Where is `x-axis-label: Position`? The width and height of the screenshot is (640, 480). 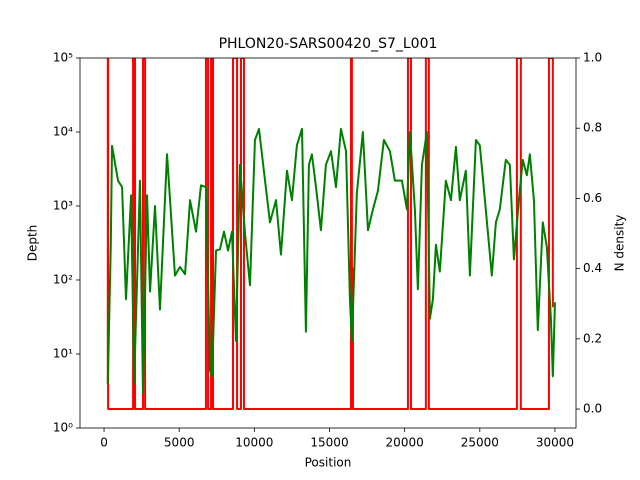
x-axis-label: Position is located at coordinates (328, 463).